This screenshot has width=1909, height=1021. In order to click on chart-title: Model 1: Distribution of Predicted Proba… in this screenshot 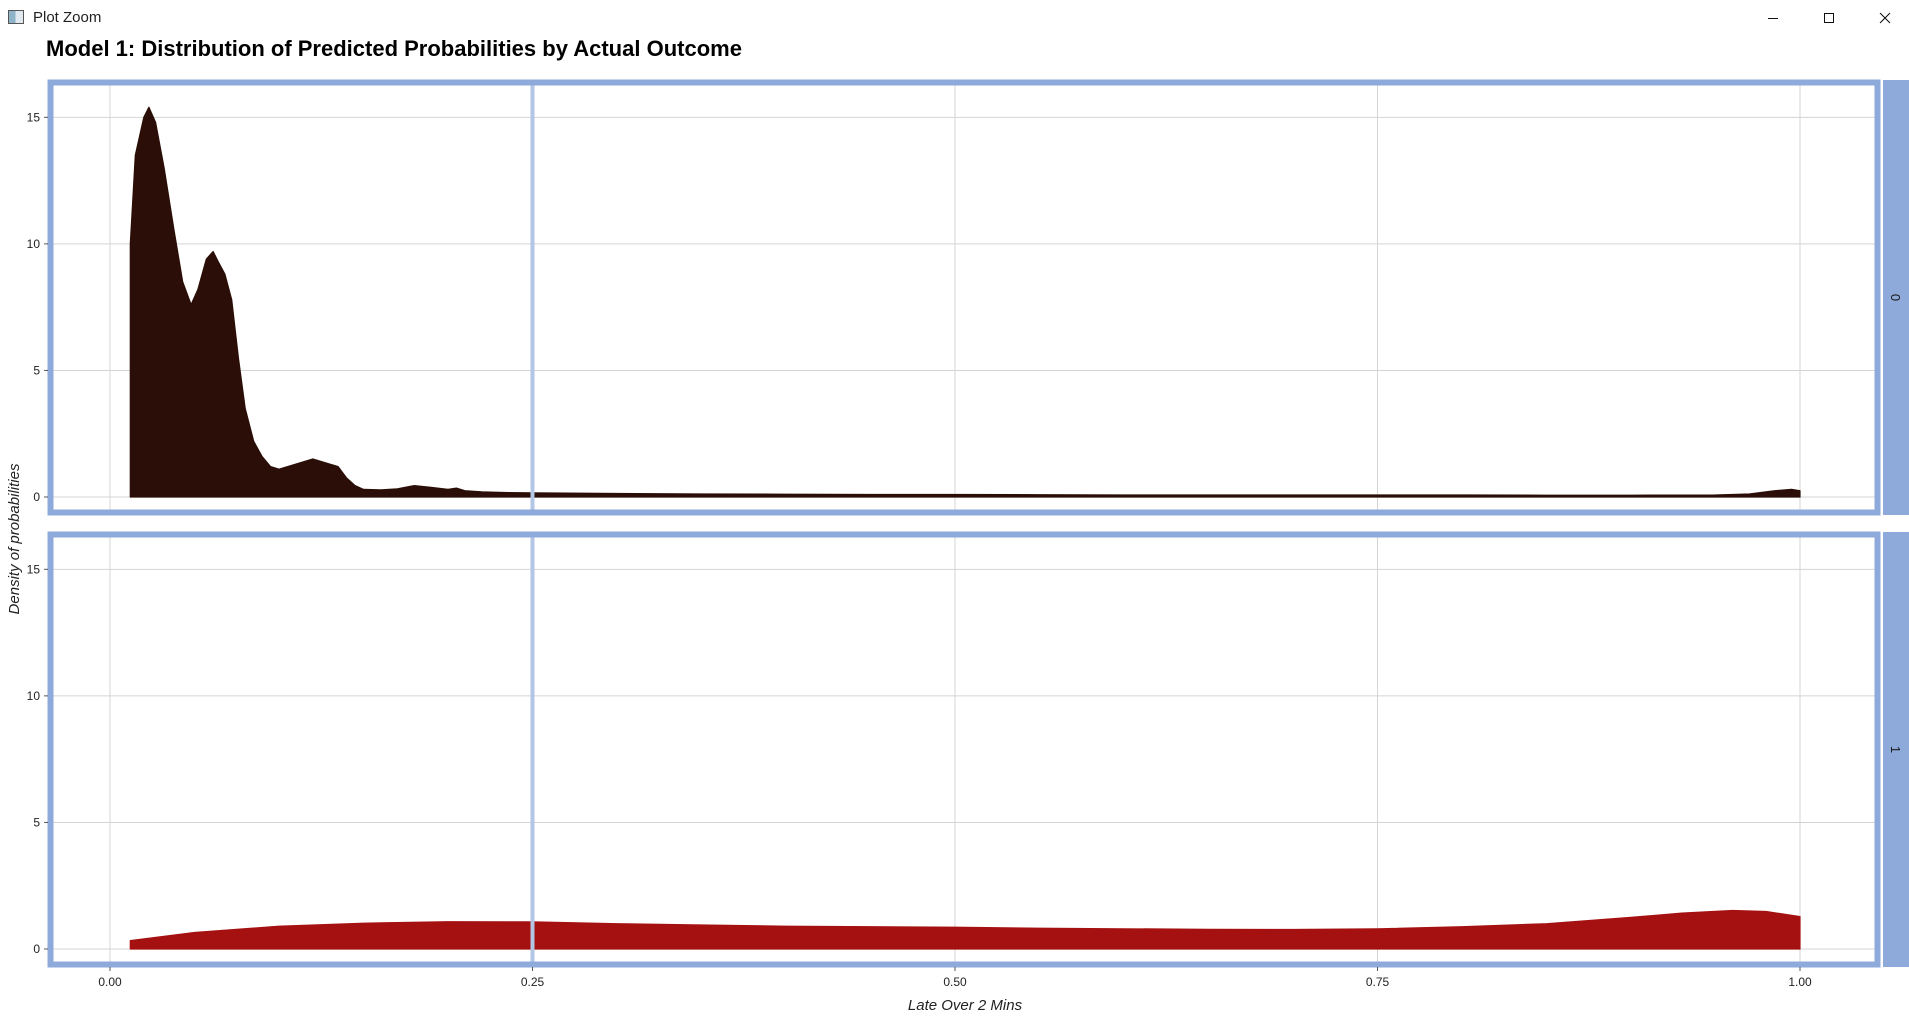, I will do `click(394, 48)`.